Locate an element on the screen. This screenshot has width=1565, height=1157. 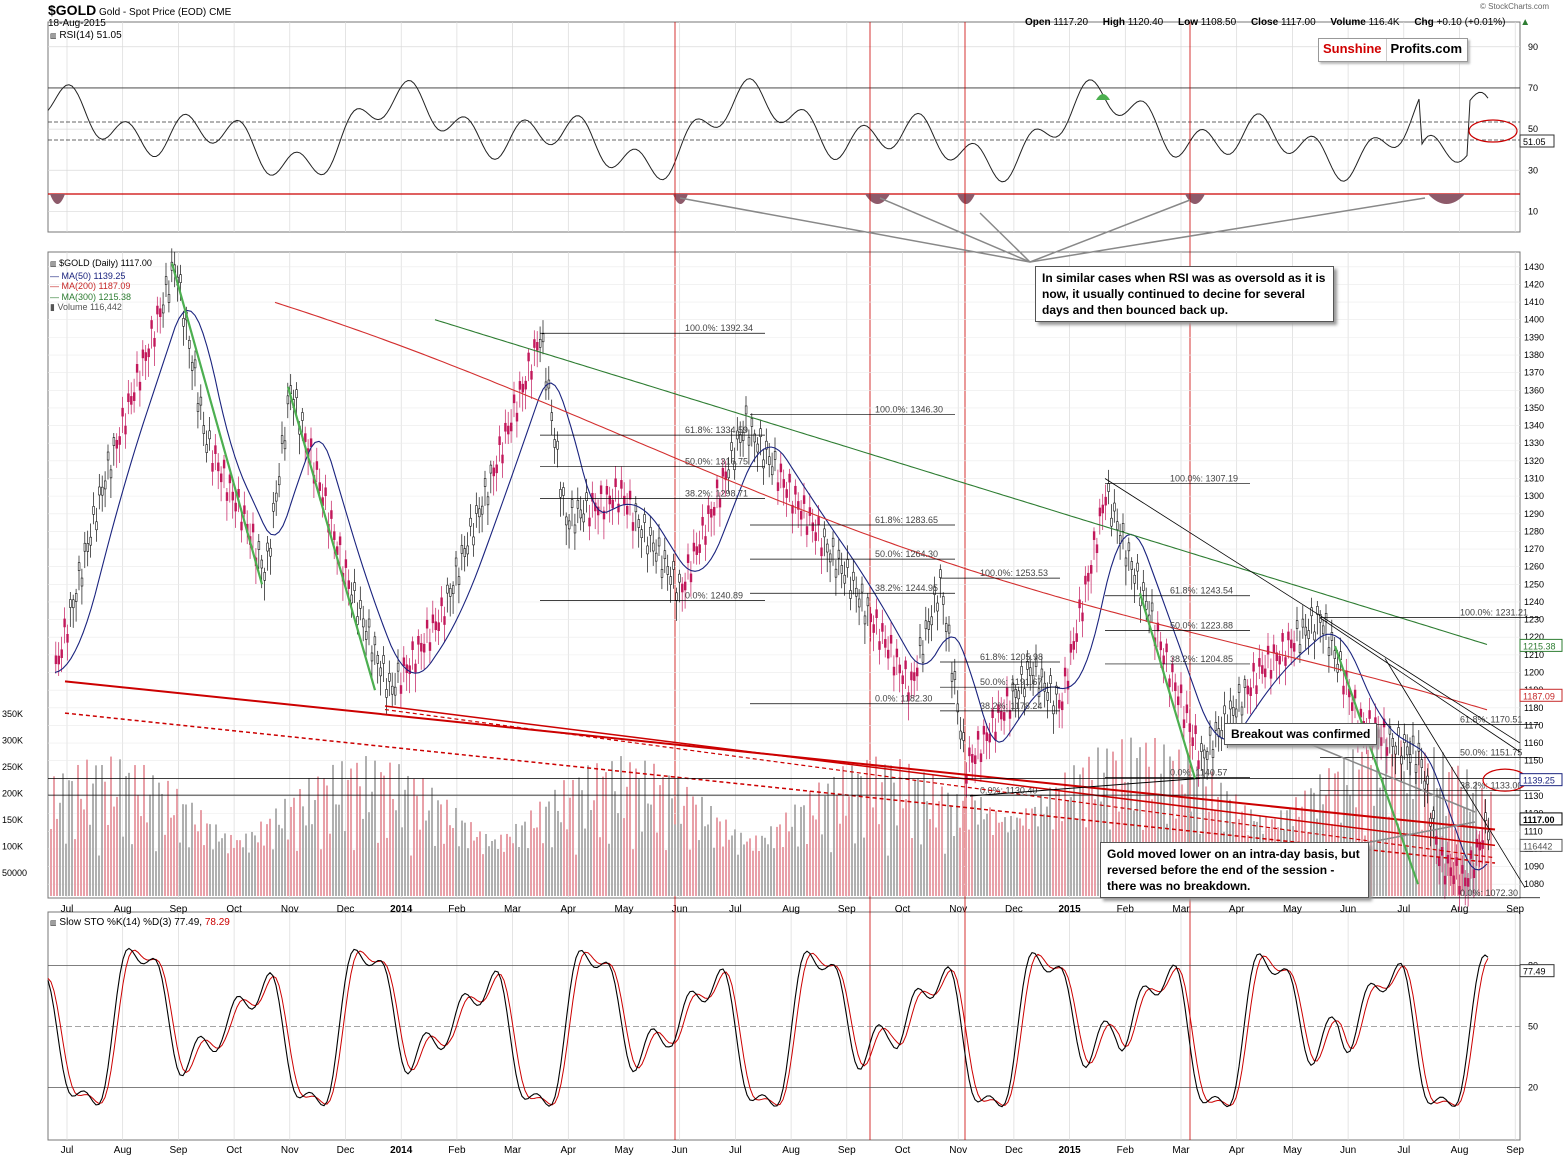
x-tick-label-bottom: Aug is located at coordinates (791, 1150).